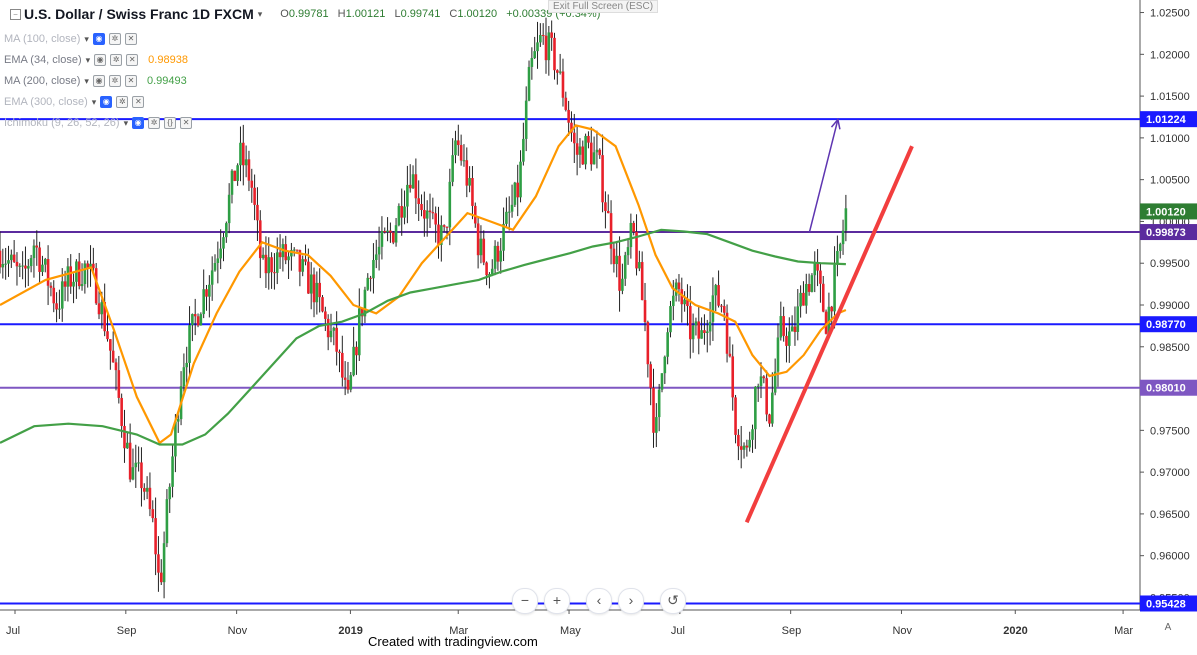 This screenshot has height=655, width=1197. I want to click on reset-chart-button: ↺, so click(673, 601).